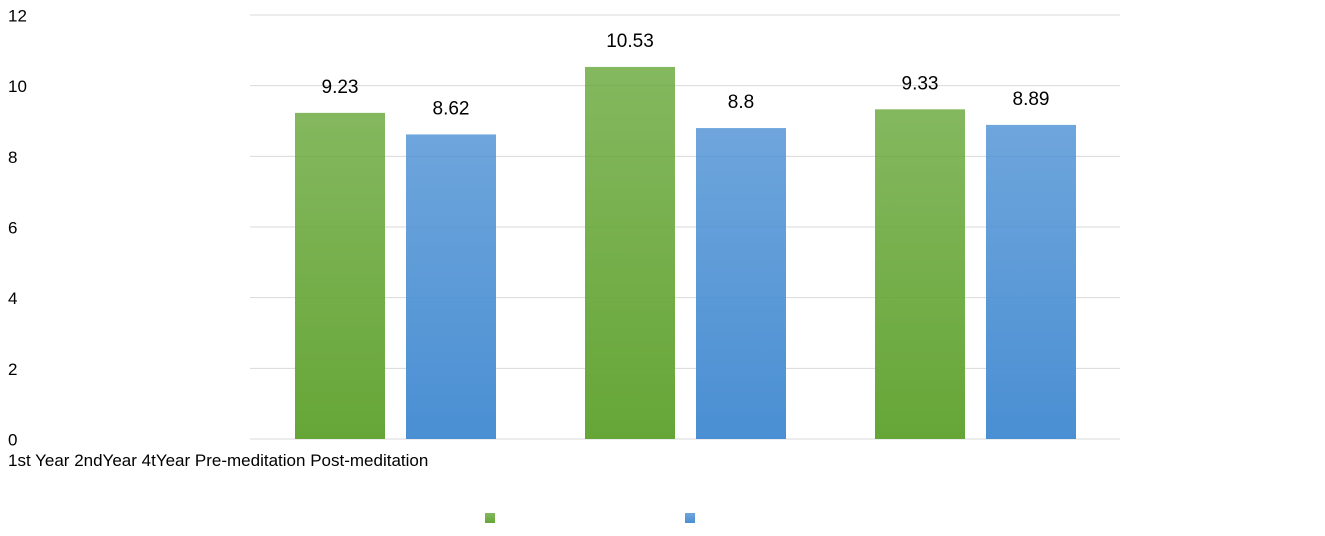  What do you see at coordinates (12, 298) in the screenshot?
I see `y-tick-label: 4` at bounding box center [12, 298].